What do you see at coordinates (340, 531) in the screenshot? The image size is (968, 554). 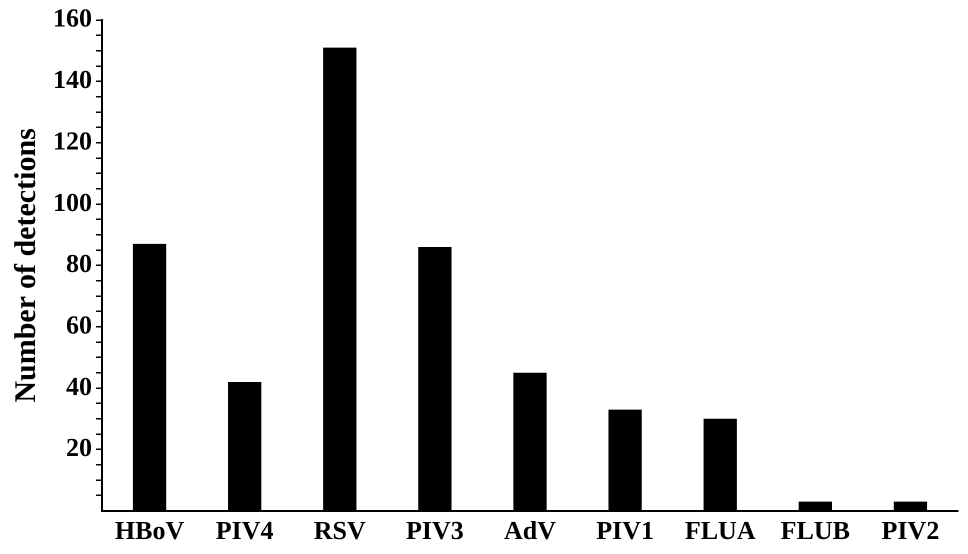 I see `x-tick-label: RSV` at bounding box center [340, 531].